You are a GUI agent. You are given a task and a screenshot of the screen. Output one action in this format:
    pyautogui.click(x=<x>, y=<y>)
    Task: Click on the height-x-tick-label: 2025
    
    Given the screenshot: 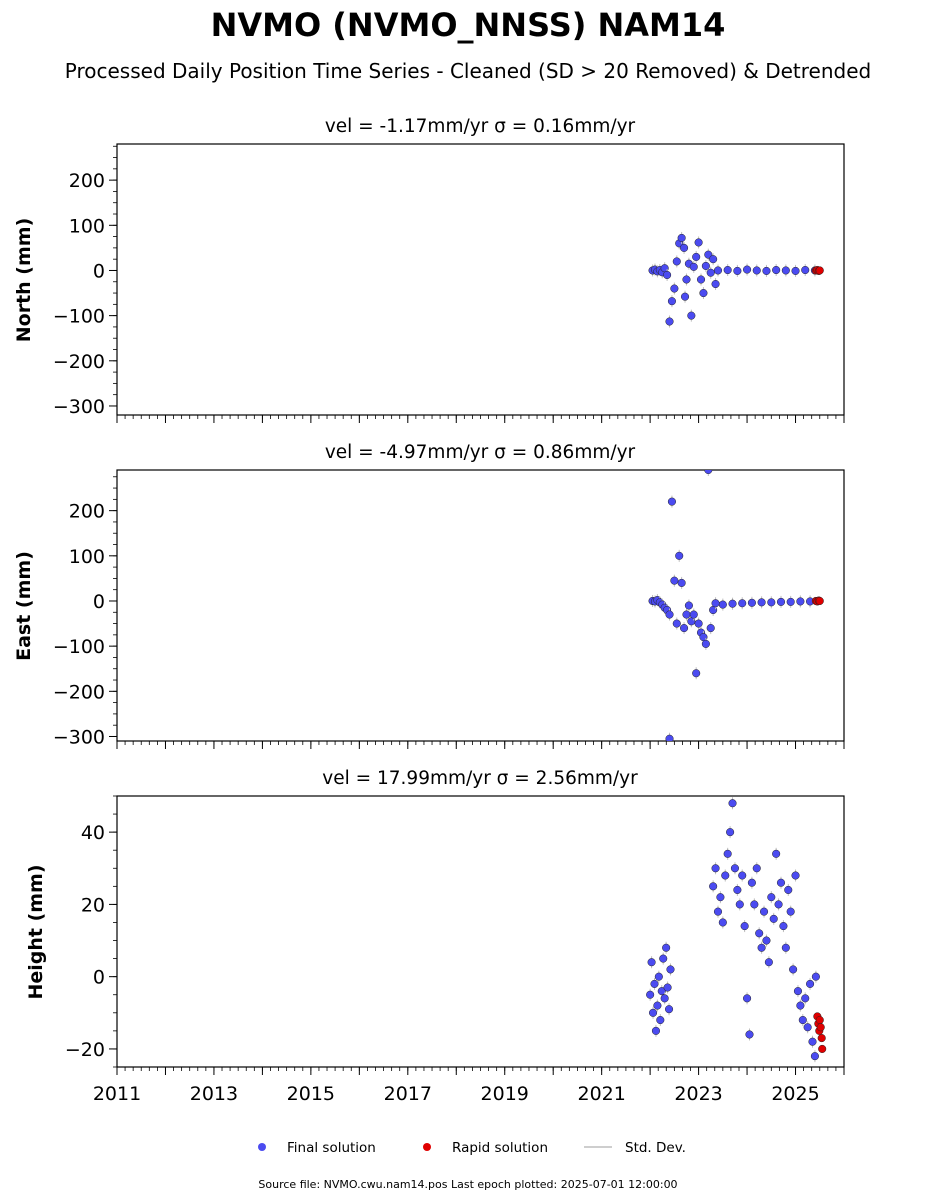 What is the action you would take?
    pyautogui.click(x=795, y=1094)
    